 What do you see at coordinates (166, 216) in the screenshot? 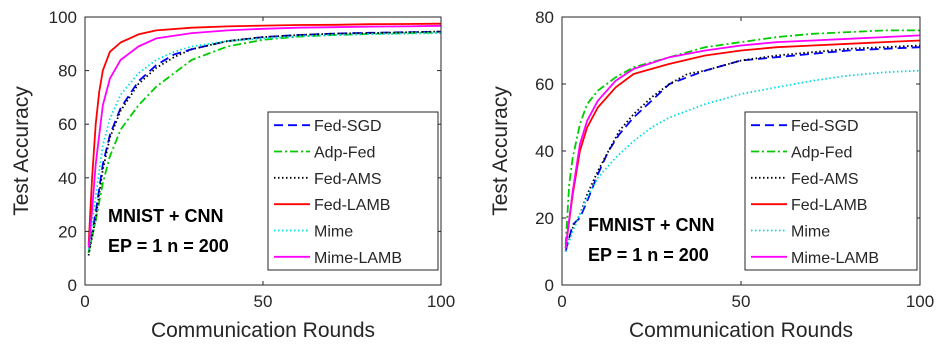
I see `annotation-dataset: MNIST + CNN` at bounding box center [166, 216].